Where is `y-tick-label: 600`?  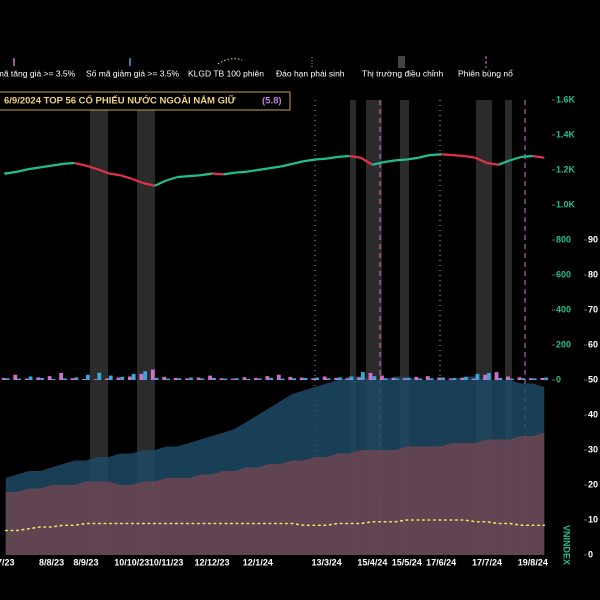
y-tick-label: 600 is located at coordinates (563, 274).